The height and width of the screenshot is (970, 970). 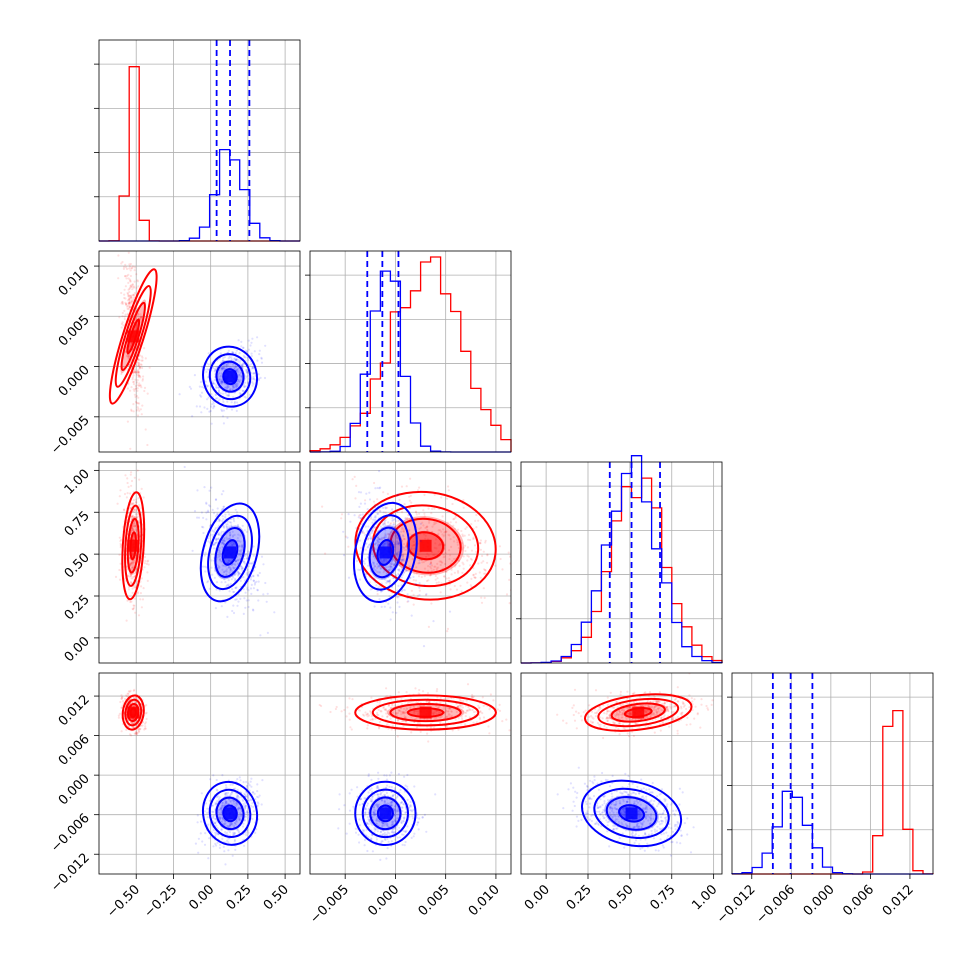 What do you see at coordinates (425, 545) in the screenshot?
I see `contour-line` at bounding box center [425, 545].